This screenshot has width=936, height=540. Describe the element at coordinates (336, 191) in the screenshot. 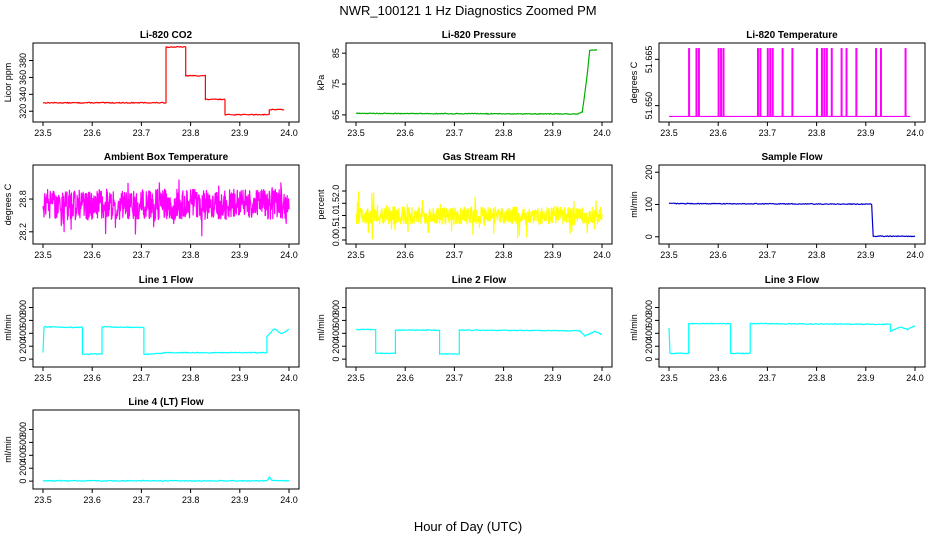

I see `y-tick-label: 2.0` at that location.